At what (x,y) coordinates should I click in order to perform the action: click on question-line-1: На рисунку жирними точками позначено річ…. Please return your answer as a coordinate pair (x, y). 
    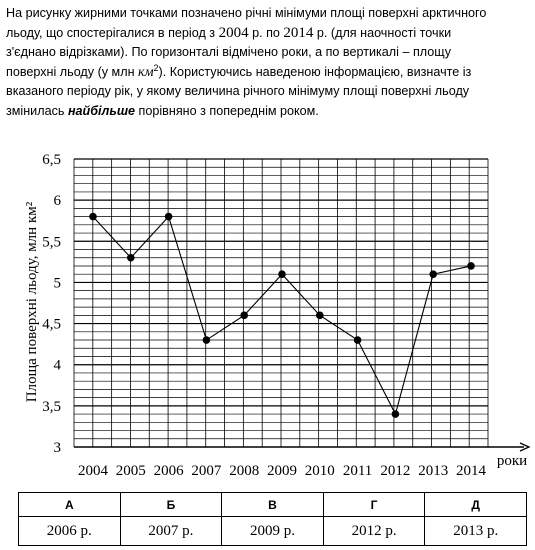
    Looking at the image, I should click on (246, 13).